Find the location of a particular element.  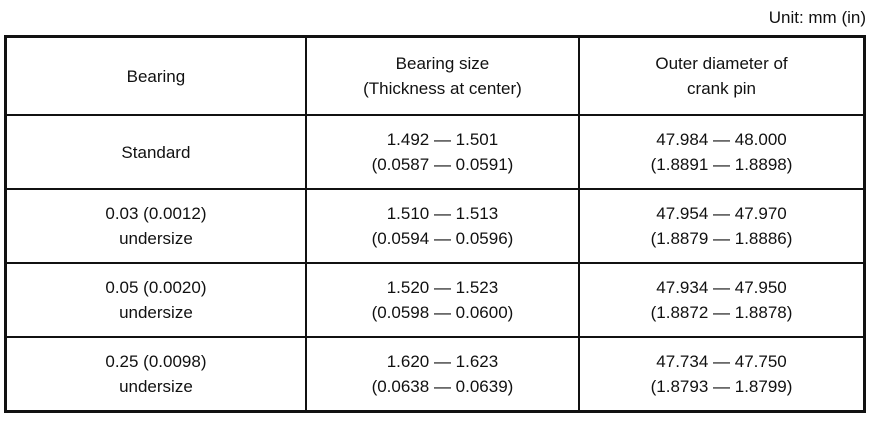

cell-text: (1.8793 — 1.8799) is located at coordinates (721, 386).